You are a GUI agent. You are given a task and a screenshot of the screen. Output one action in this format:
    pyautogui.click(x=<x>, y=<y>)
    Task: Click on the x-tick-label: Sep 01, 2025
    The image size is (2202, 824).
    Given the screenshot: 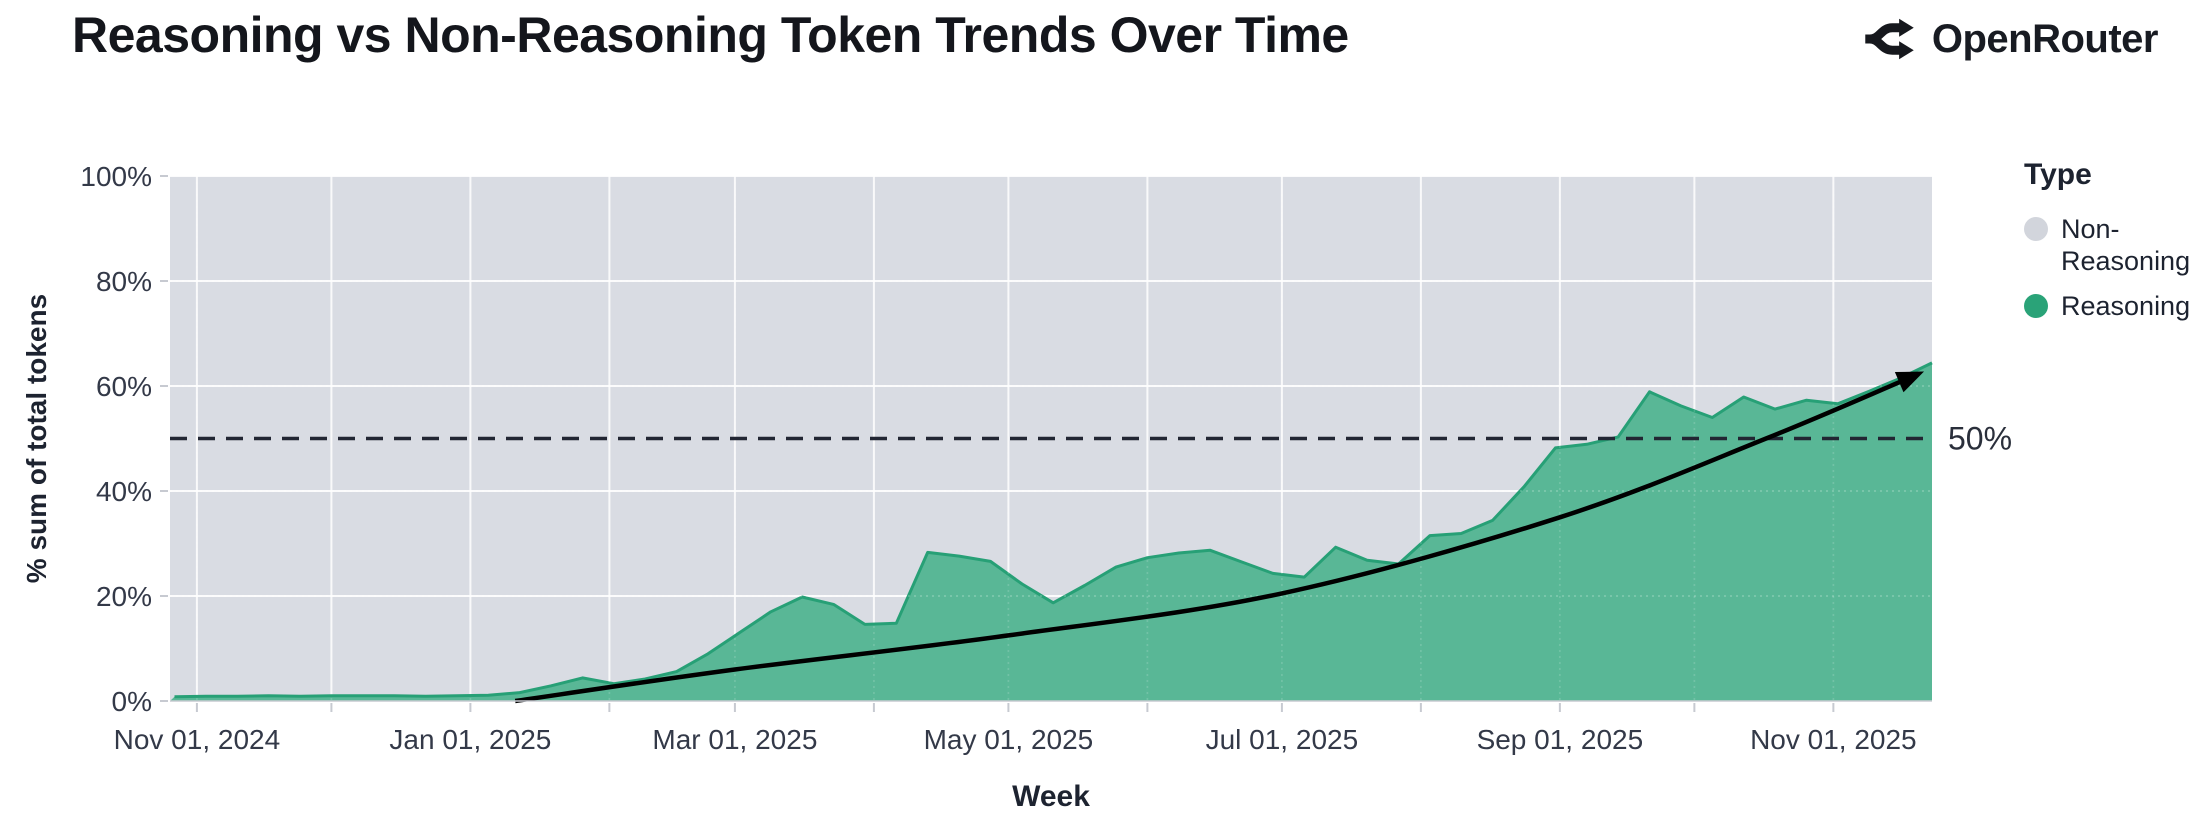 What is the action you would take?
    pyautogui.click(x=1560, y=739)
    